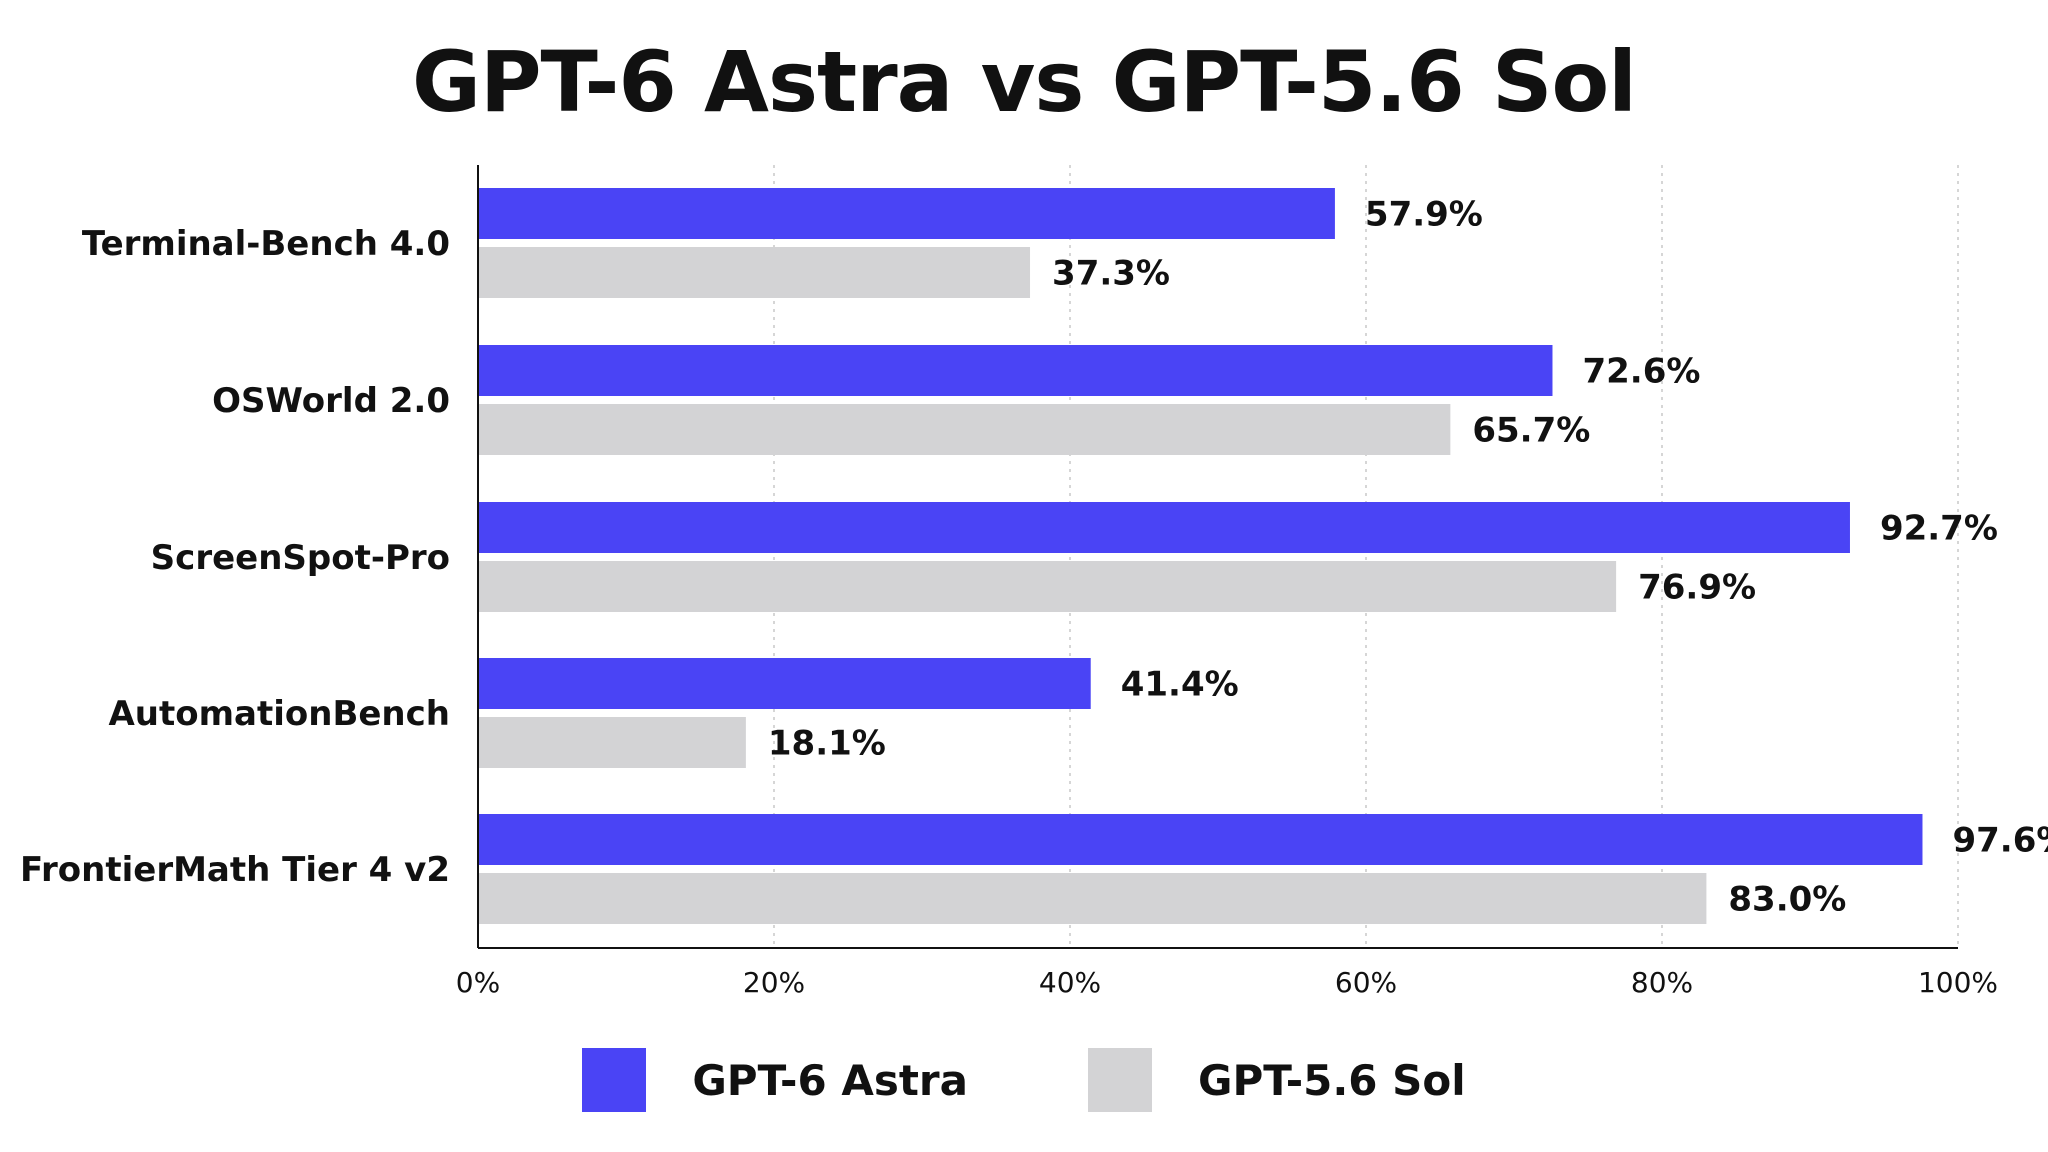 The width and height of the screenshot is (2048, 1152). What do you see at coordinates (784, 683) in the screenshot?
I see `bar-gpt-6-astra-automationbench` at bounding box center [784, 683].